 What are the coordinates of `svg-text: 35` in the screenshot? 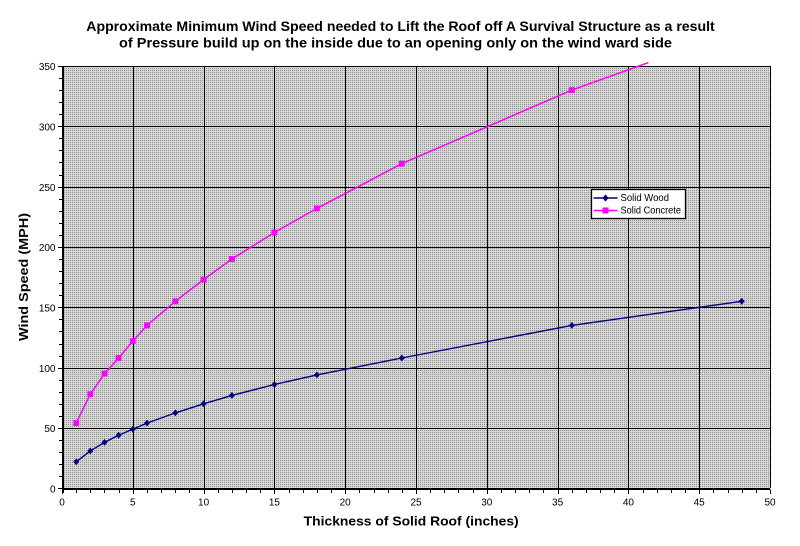 It's located at (558, 503).